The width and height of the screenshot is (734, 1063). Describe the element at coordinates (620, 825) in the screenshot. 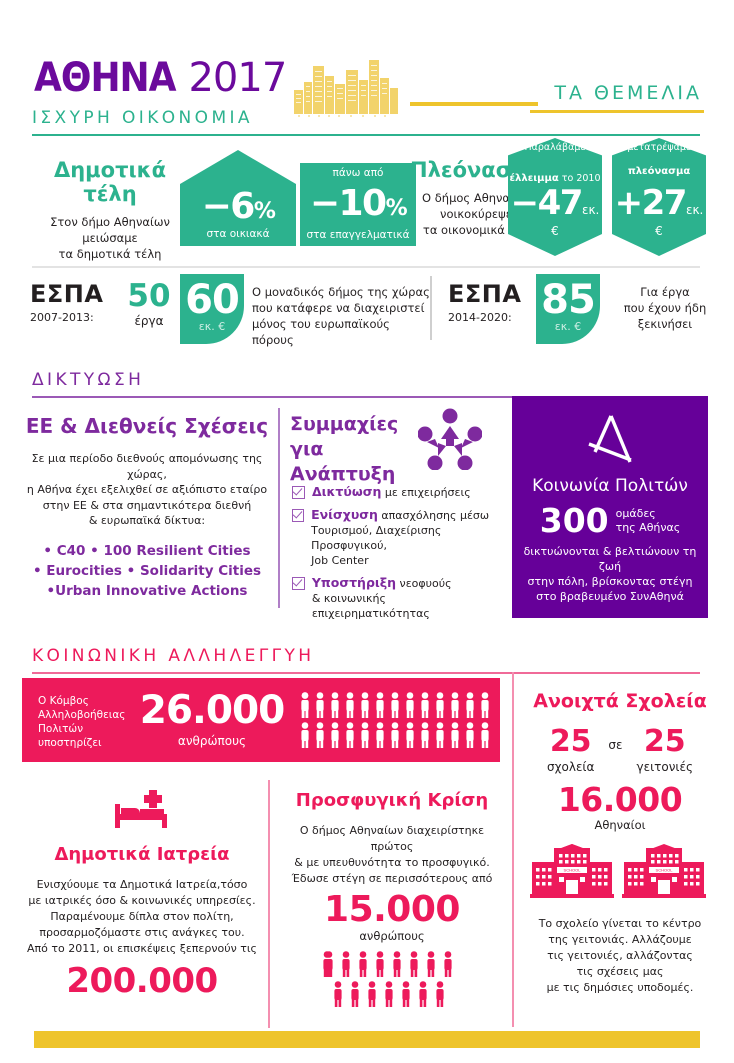

I see `schools-athenians-label: Αθηναίοι` at that location.